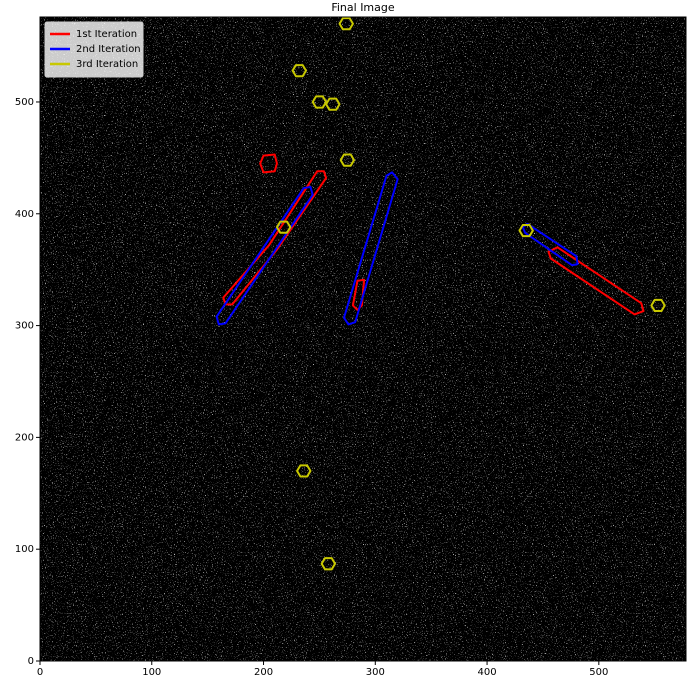 This screenshot has height=681, width=689. What do you see at coordinates (598, 672) in the screenshot?
I see `x-tick-label: 500` at bounding box center [598, 672].